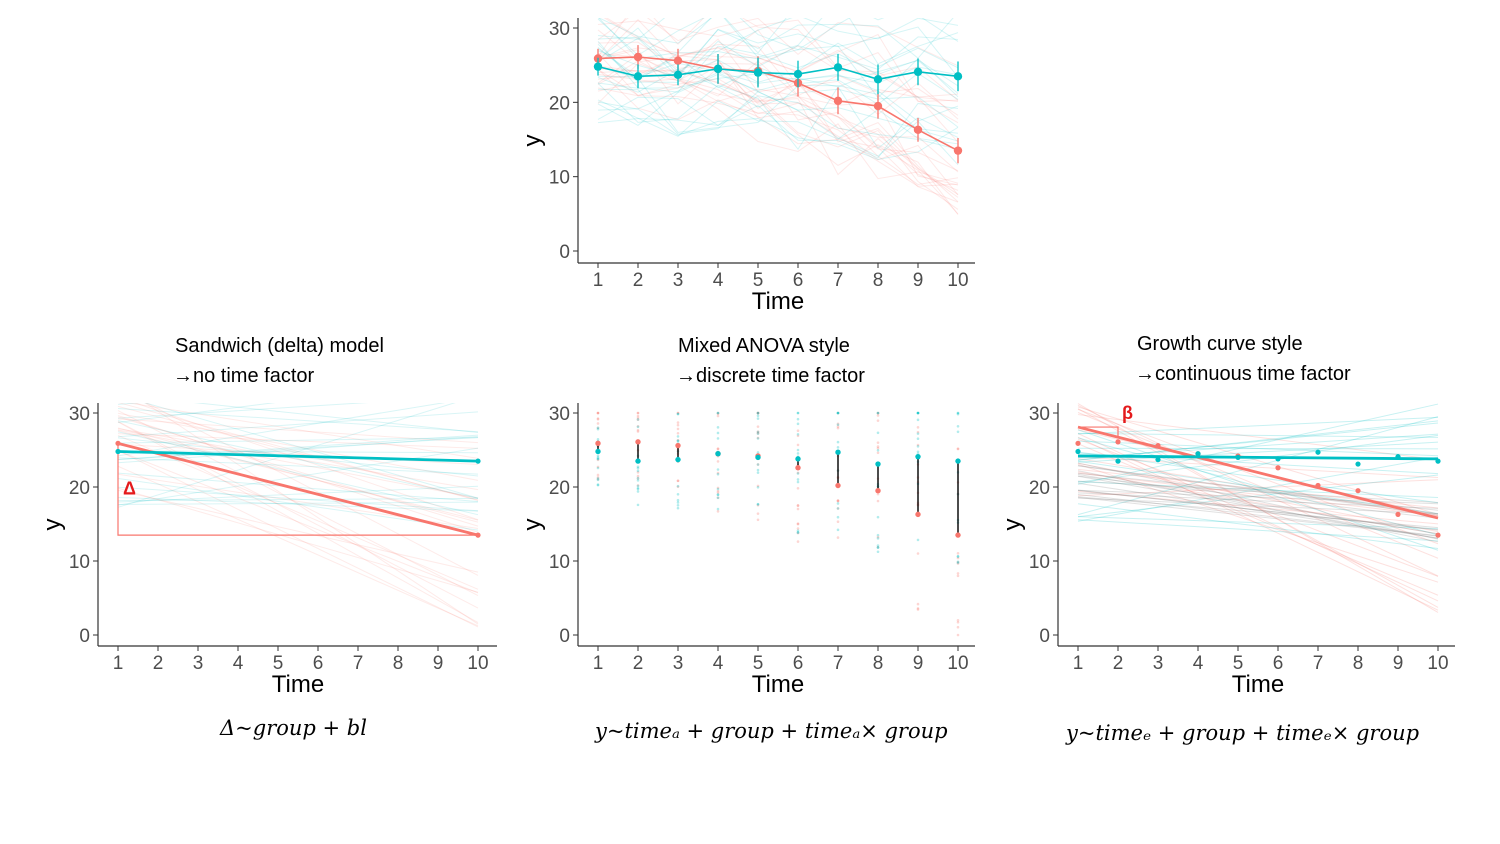  Describe the element at coordinates (1398, 663) in the screenshot. I see `growth-x-tick-label: 9` at that location.